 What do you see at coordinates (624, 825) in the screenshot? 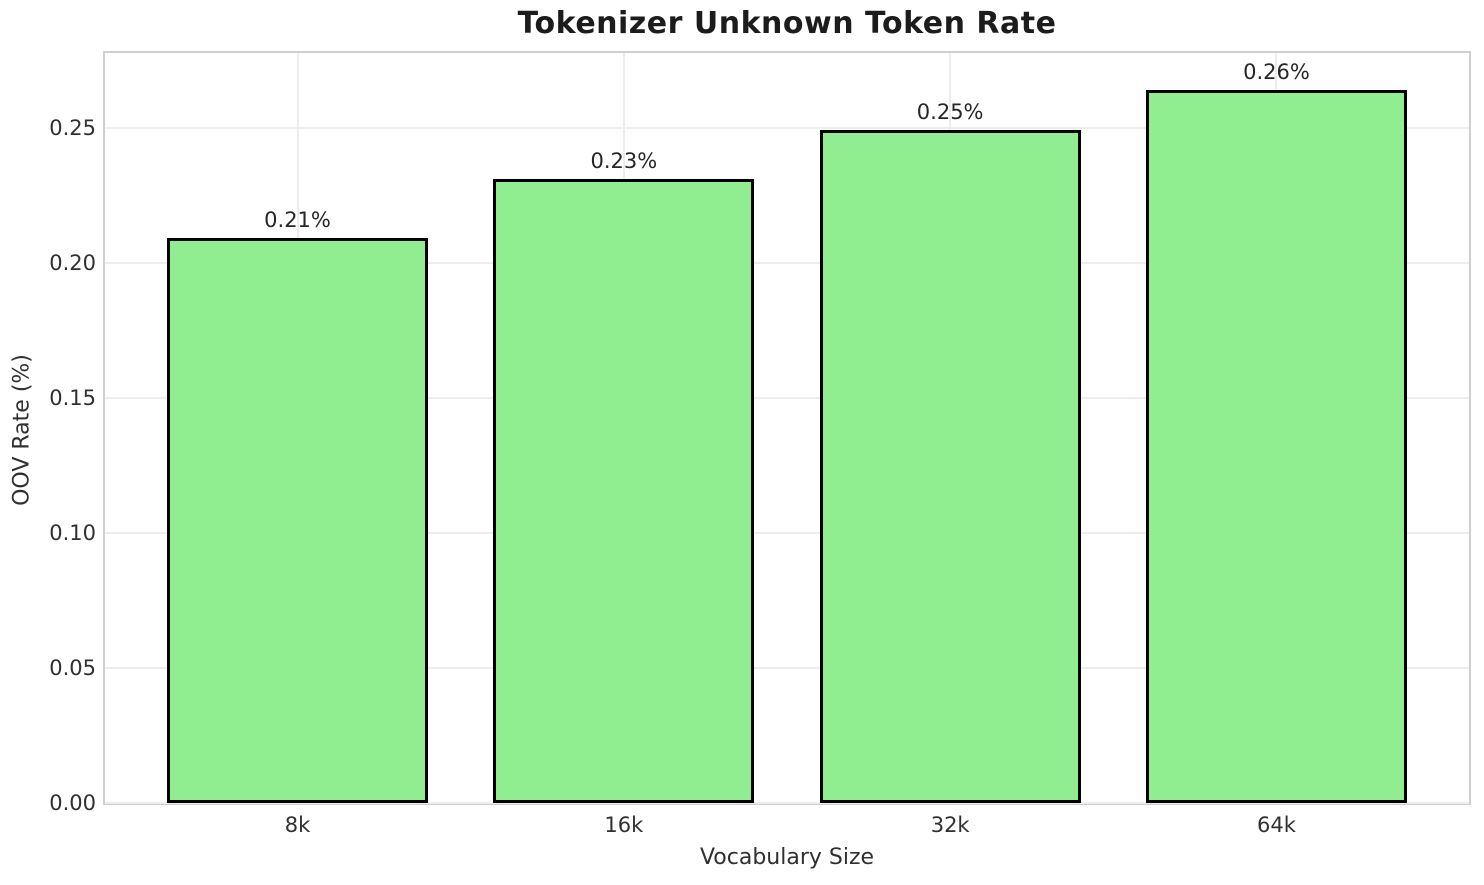
I see `x-tick-label: 16k` at bounding box center [624, 825].